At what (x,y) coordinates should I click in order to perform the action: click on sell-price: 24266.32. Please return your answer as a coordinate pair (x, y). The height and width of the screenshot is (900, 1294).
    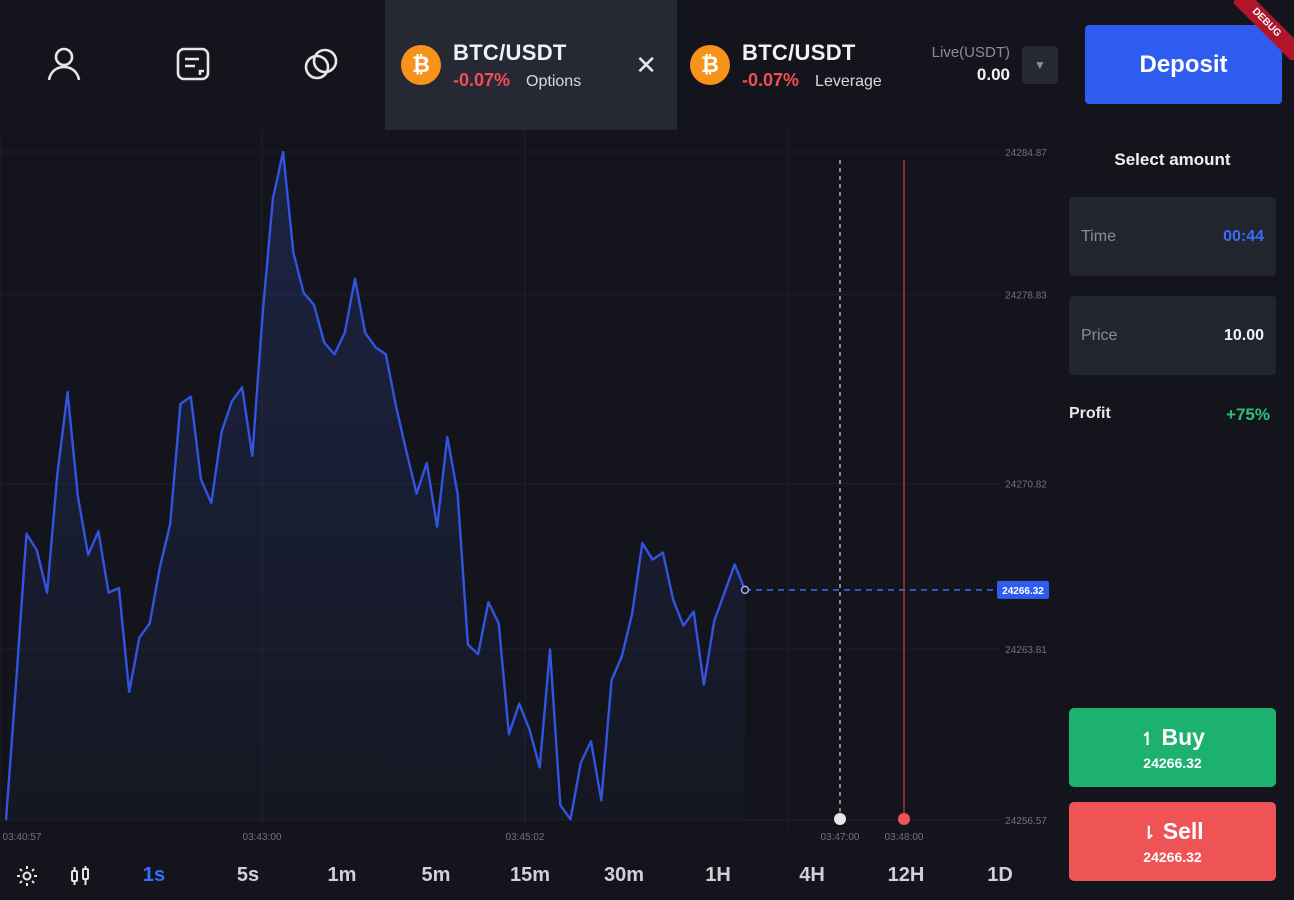
    Looking at the image, I should click on (1172, 857).